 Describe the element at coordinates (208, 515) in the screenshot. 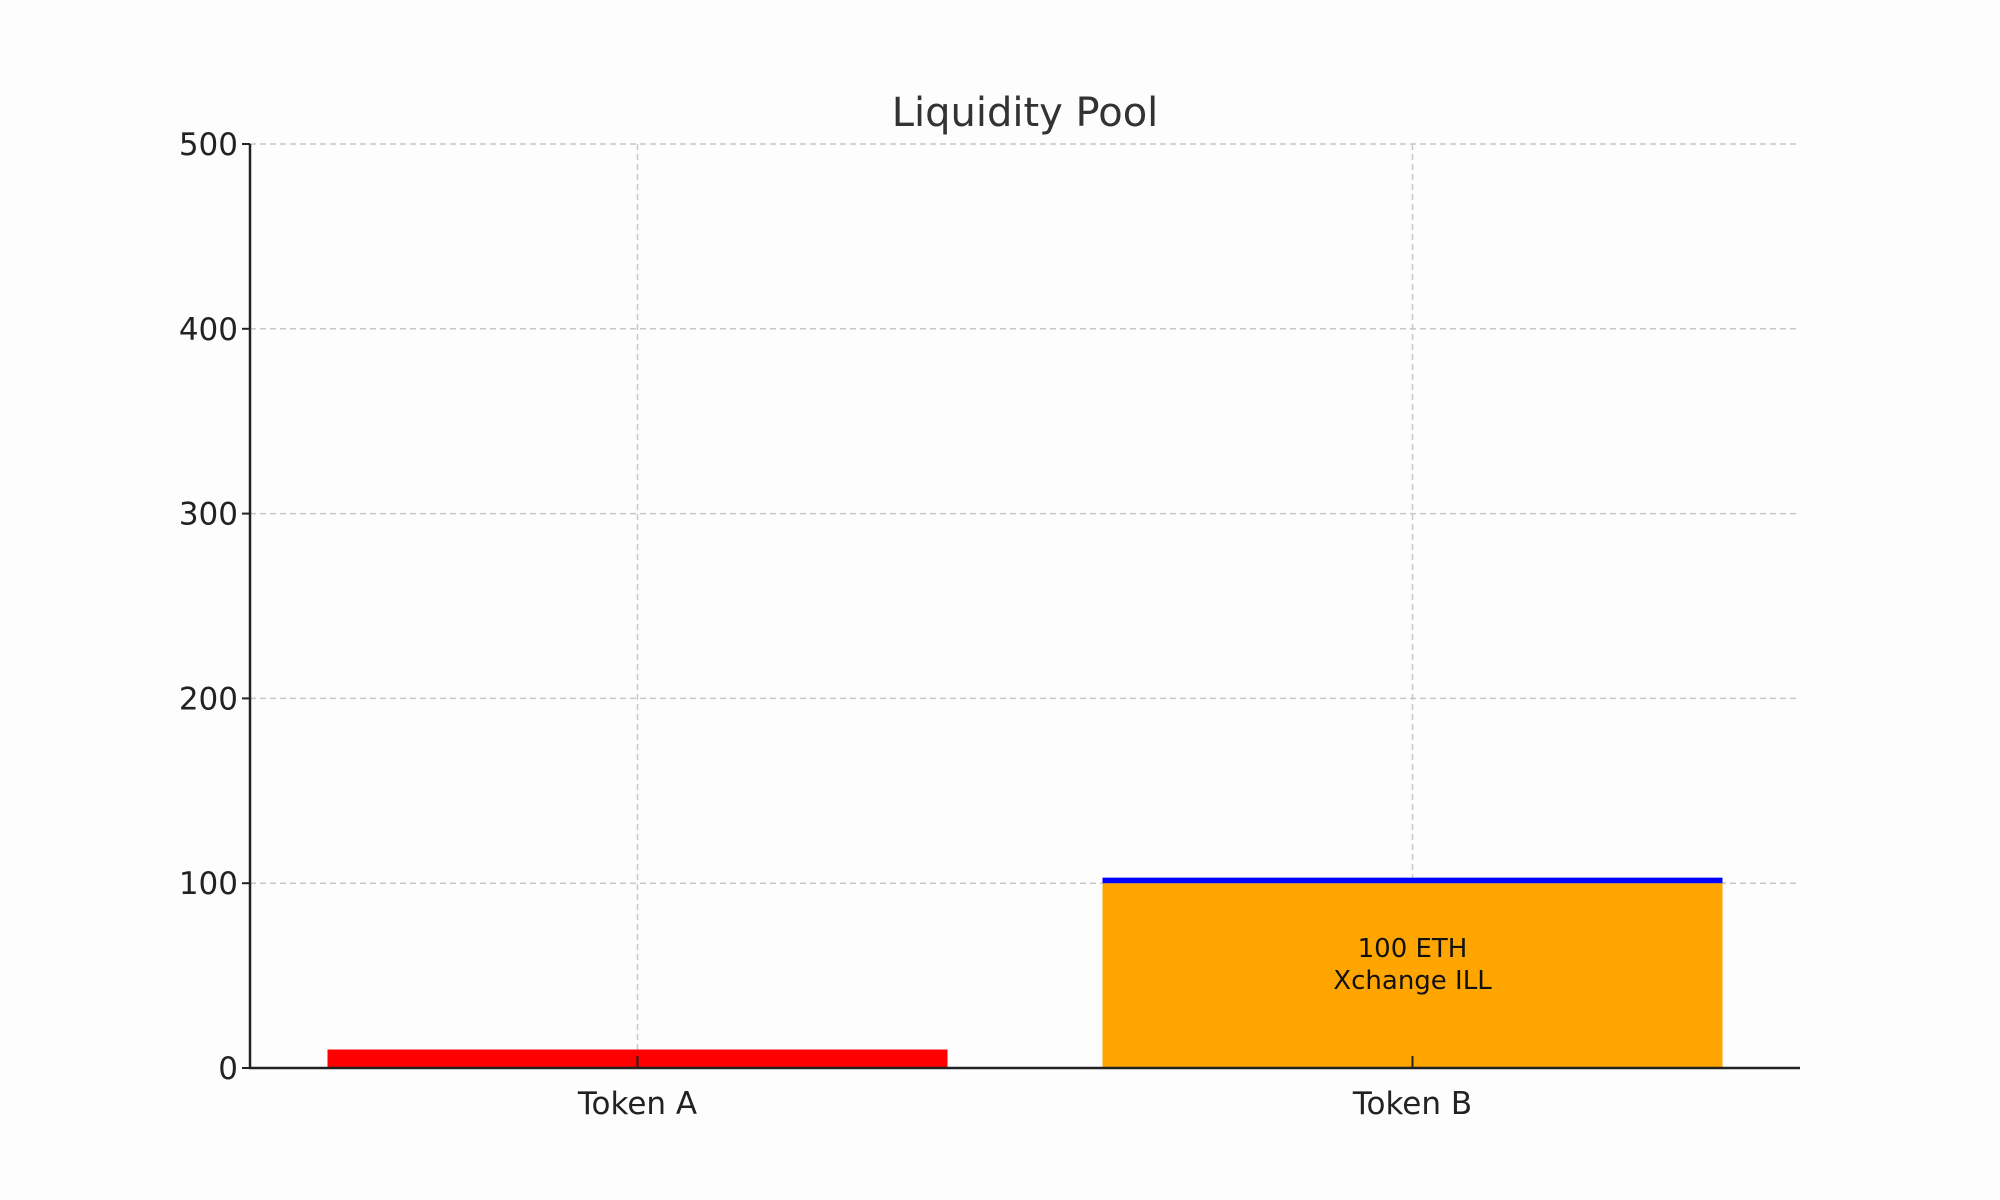

I see `y-tick-label: 300` at that location.